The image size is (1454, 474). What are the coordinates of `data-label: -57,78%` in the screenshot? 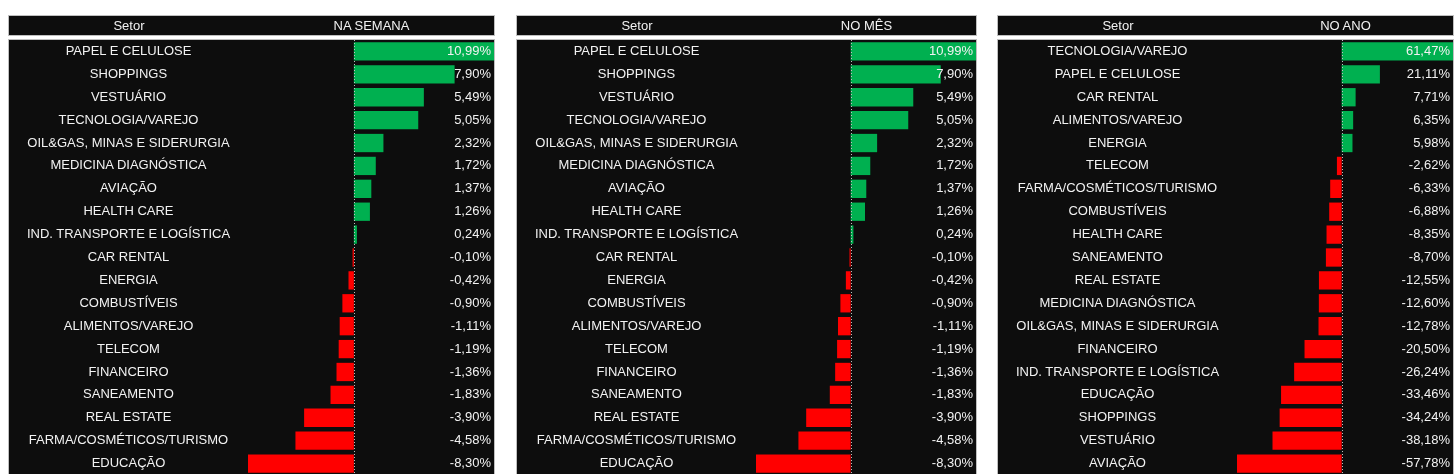 It's located at (1426, 463).